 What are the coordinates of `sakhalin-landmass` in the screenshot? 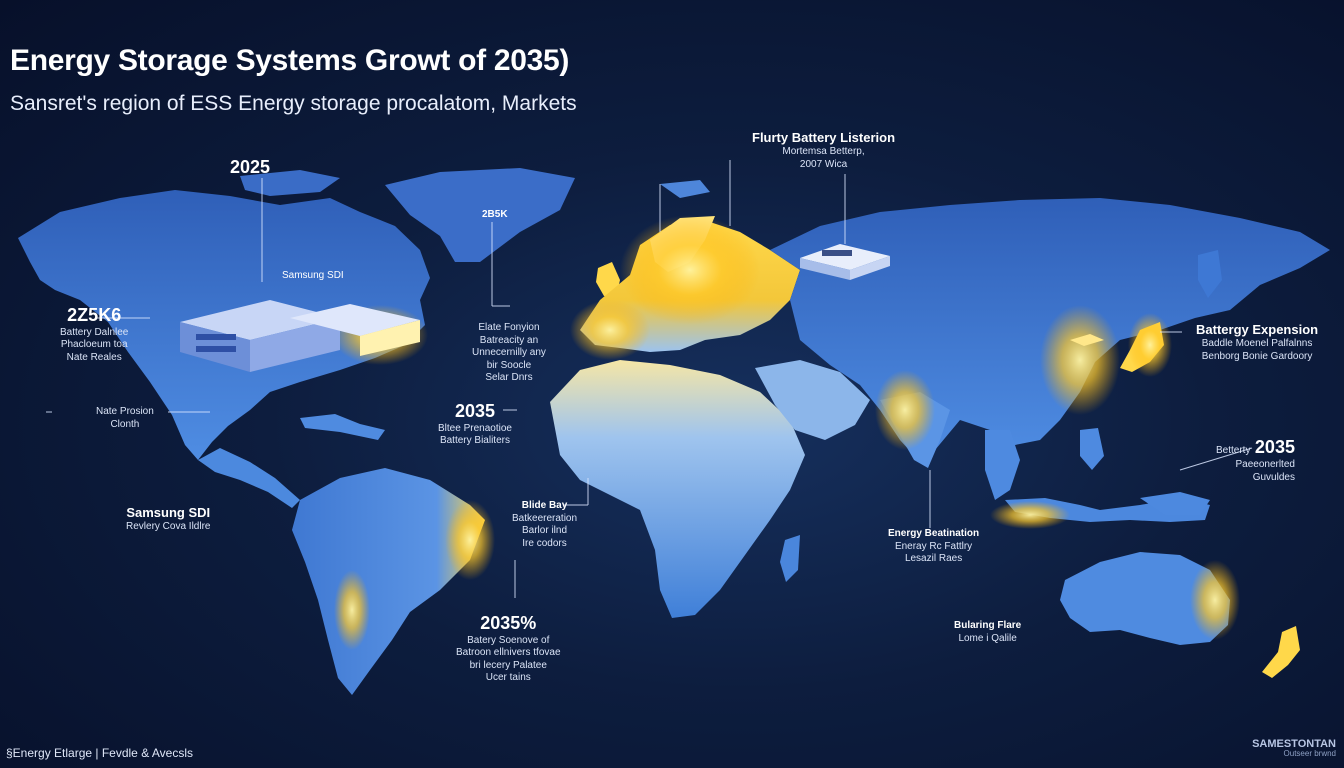 It's located at (1210, 274).